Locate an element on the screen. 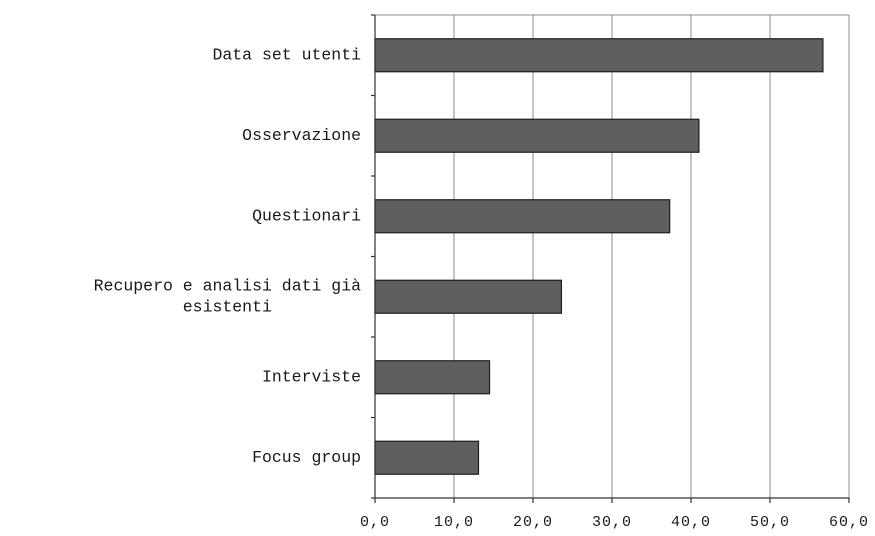 The height and width of the screenshot is (536, 875). x-tick-label-1: 10,0 is located at coordinates (454, 522).